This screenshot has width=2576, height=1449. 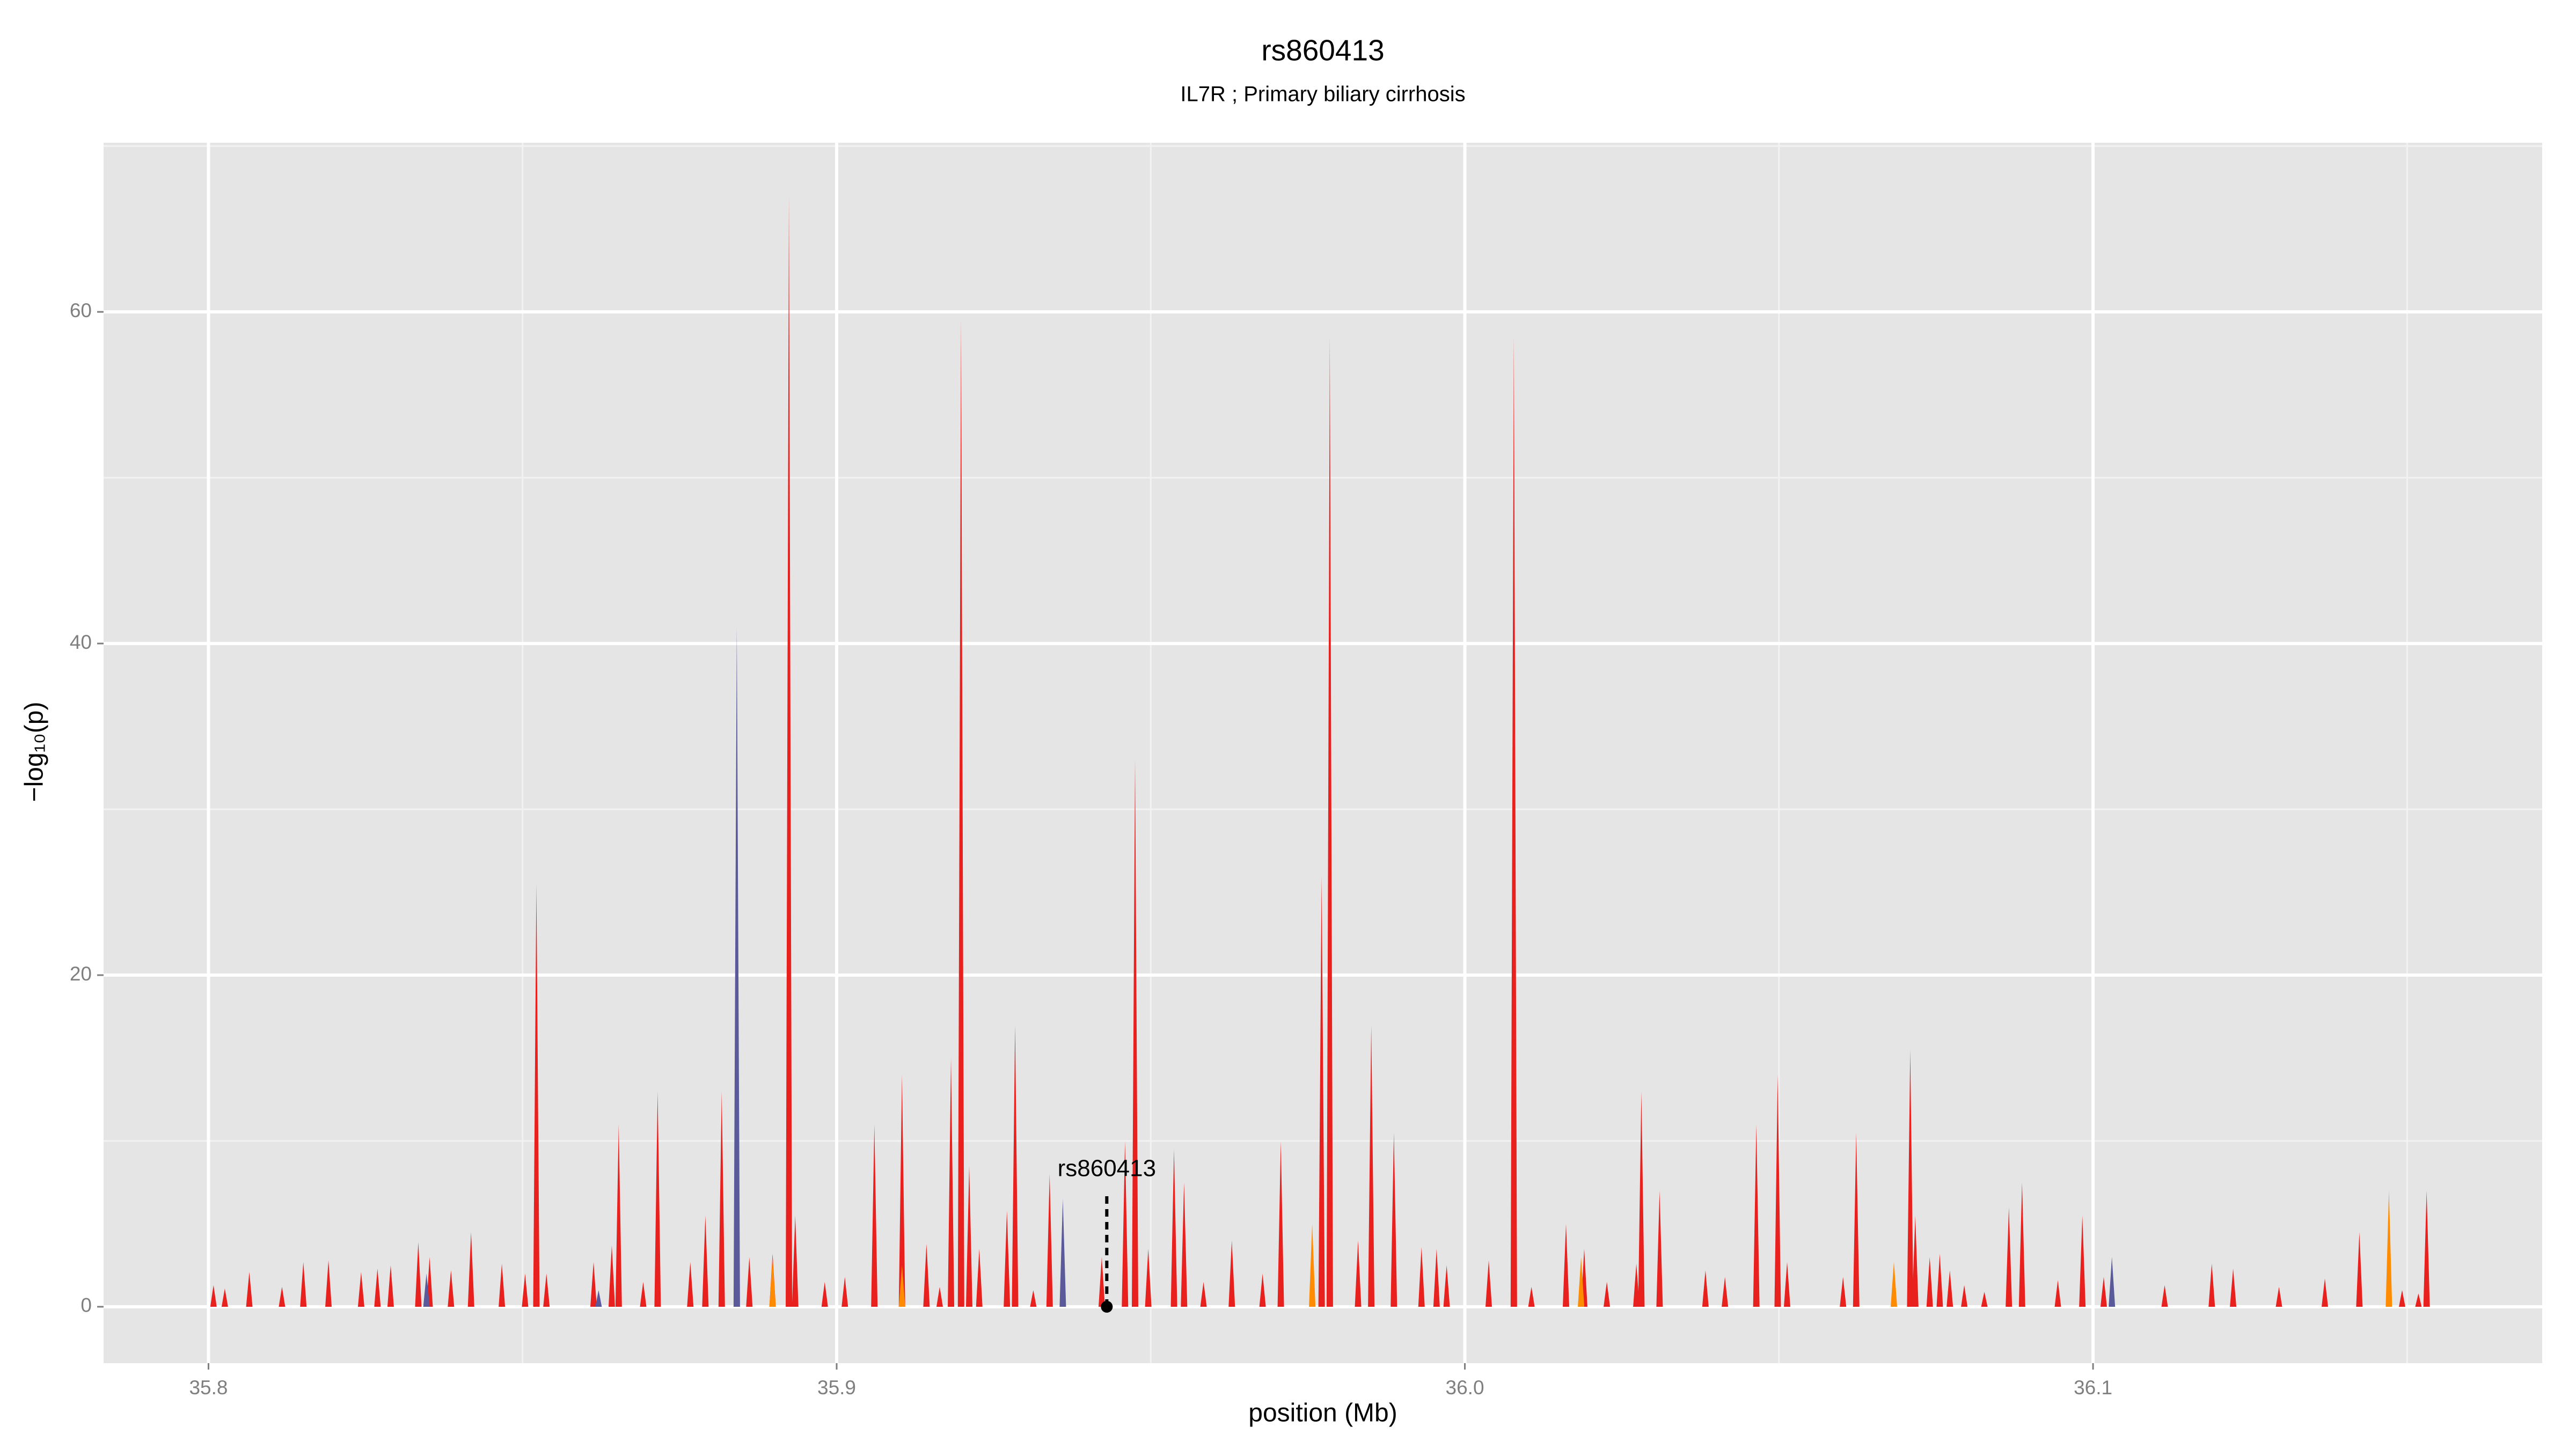 I want to click on x-tick-label: 36.1, so click(x=2093, y=1388).